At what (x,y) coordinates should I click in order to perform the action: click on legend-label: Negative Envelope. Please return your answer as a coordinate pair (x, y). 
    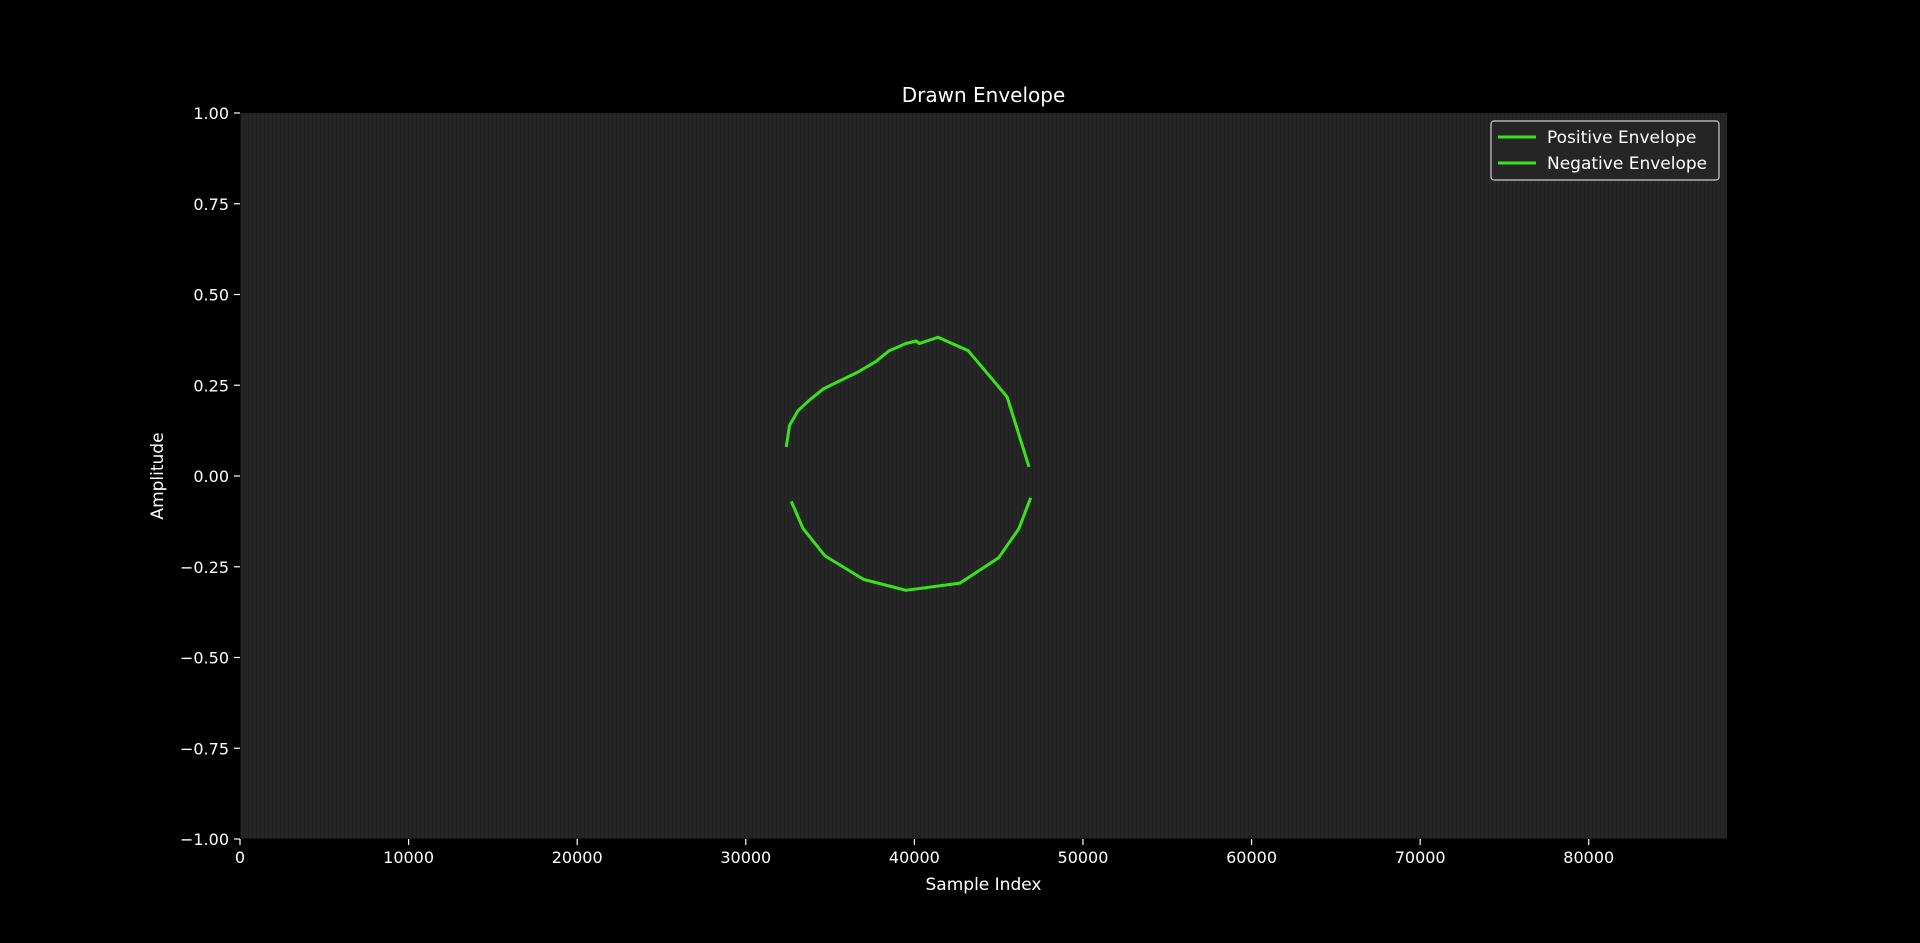
    Looking at the image, I should click on (1627, 164).